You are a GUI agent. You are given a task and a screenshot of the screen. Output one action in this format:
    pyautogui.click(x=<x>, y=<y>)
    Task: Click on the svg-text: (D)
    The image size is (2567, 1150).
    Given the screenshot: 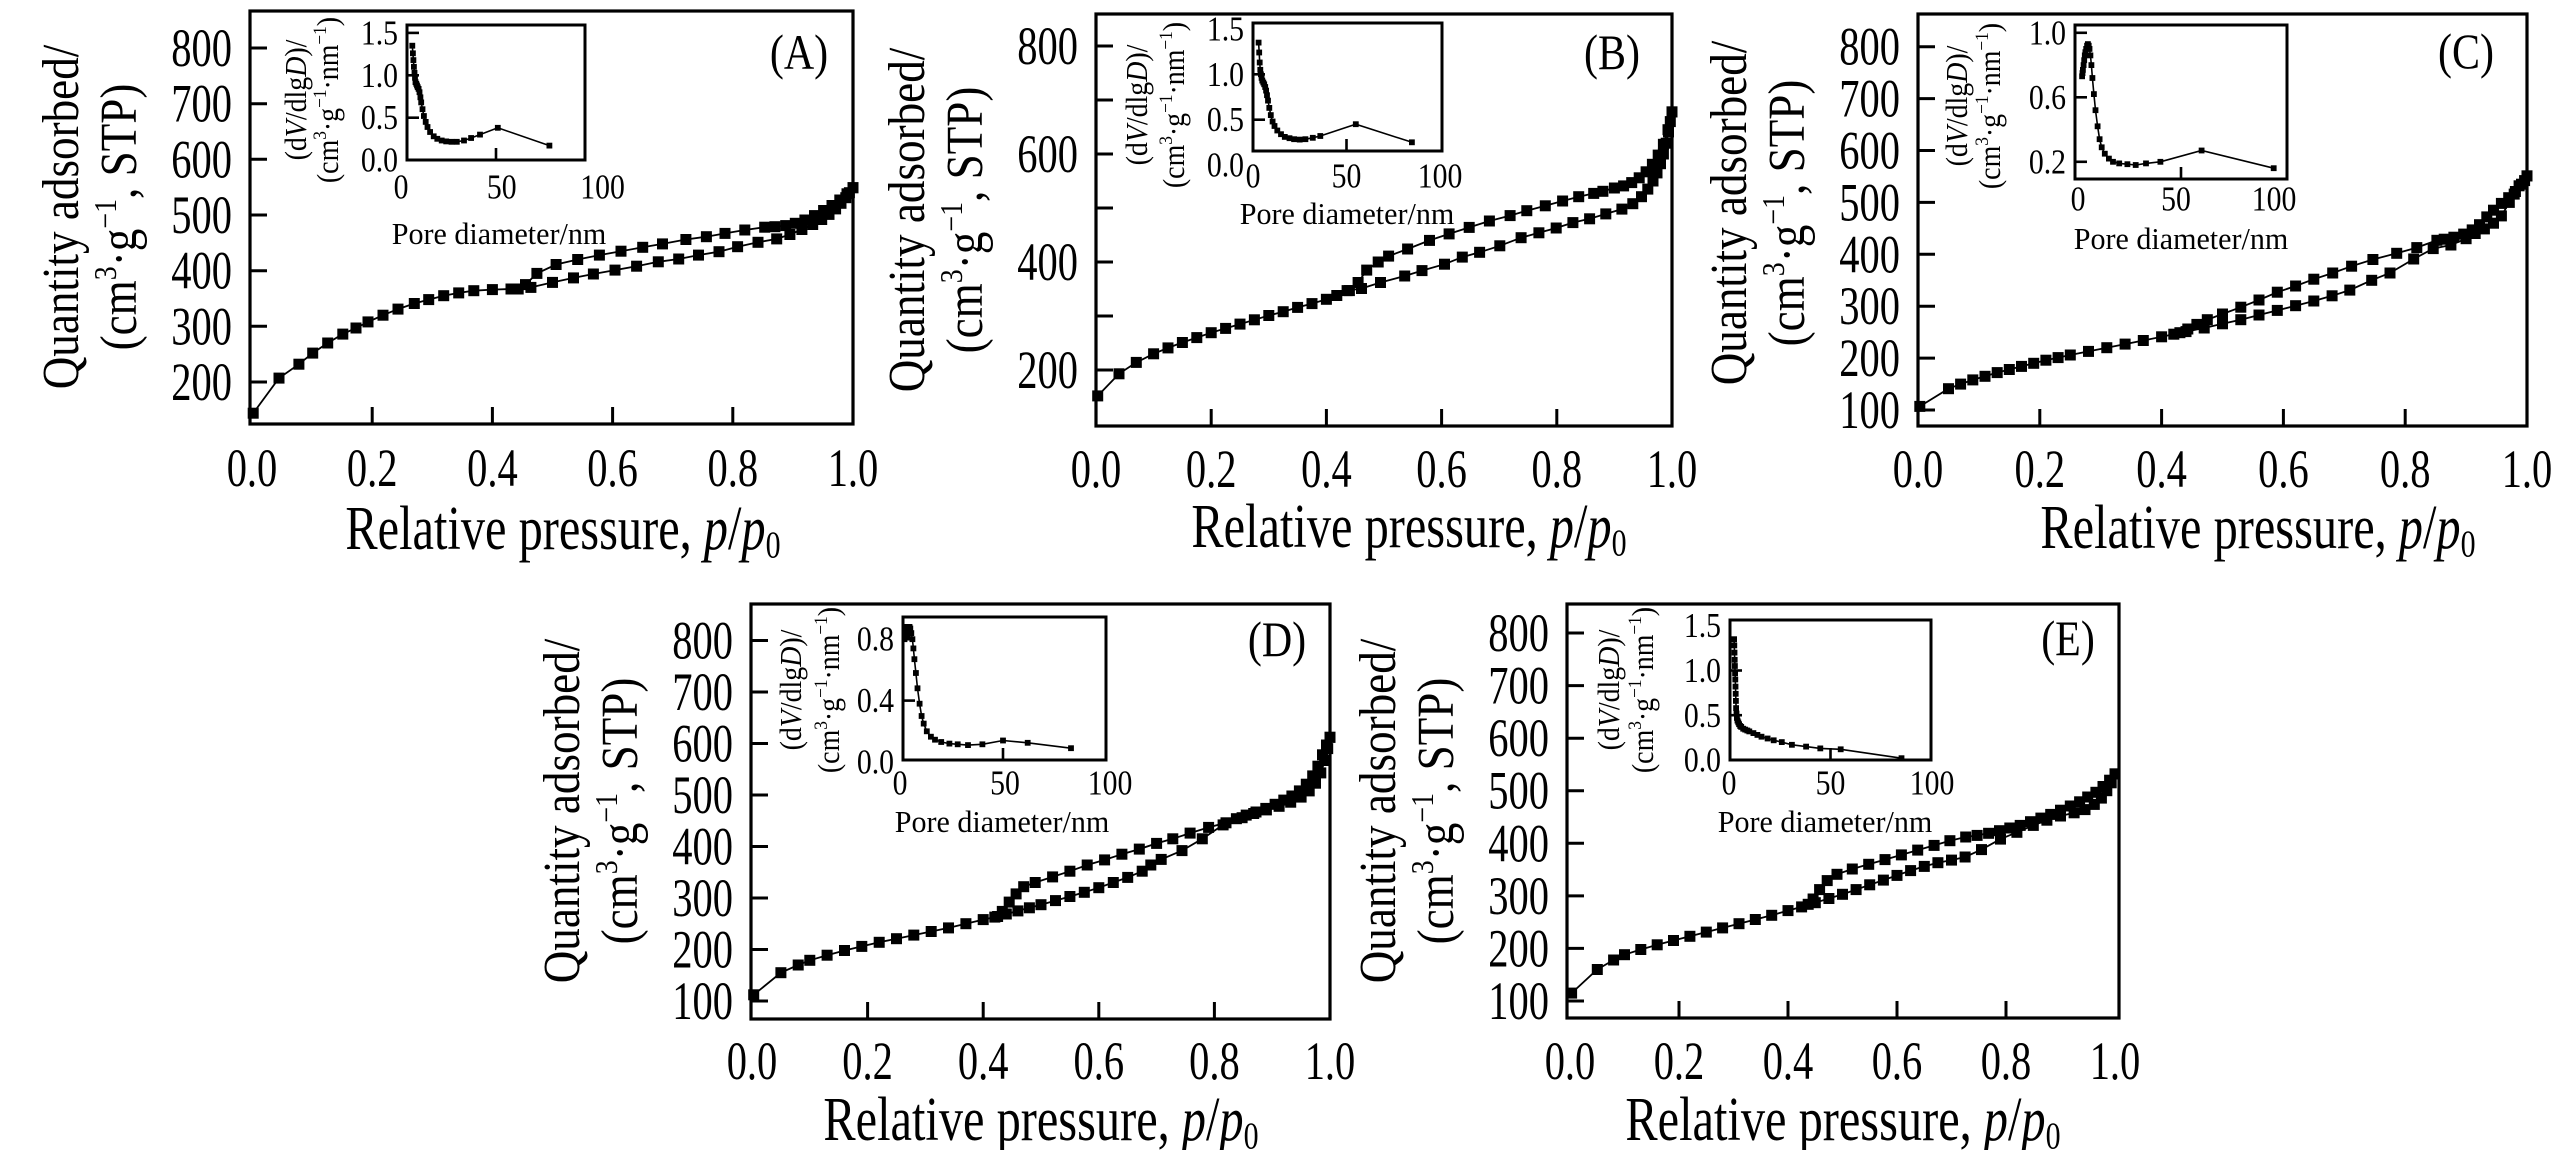 What is the action you would take?
    pyautogui.click(x=1277, y=639)
    